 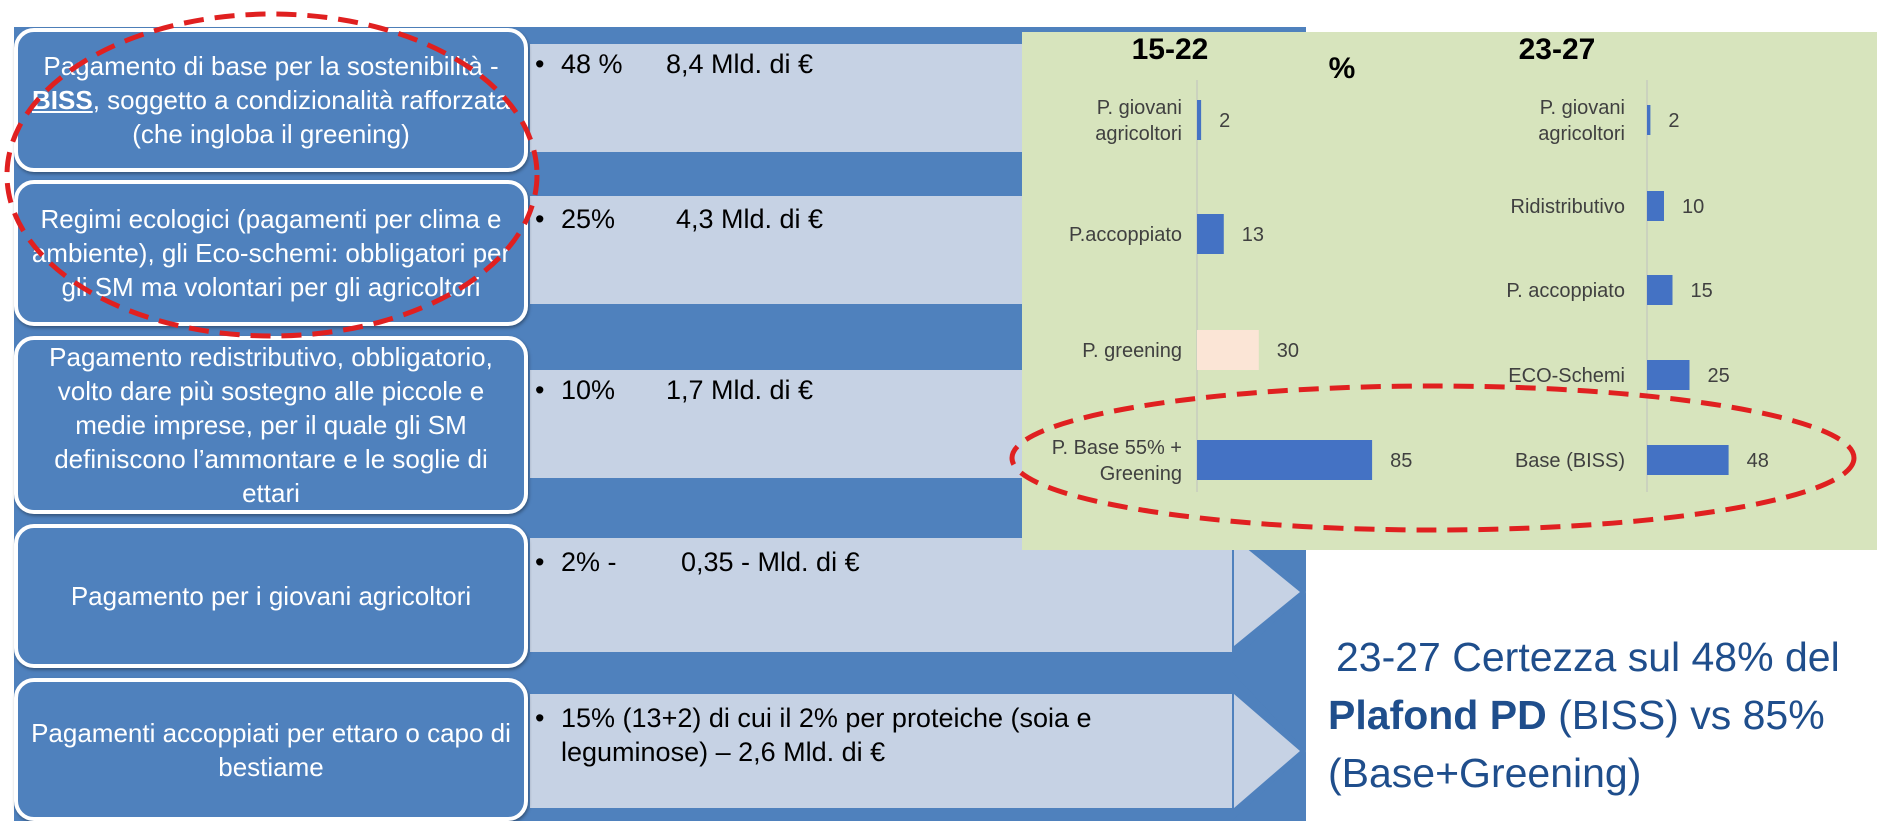 I want to click on amount-young-farmers: 0,35 - Mld. di €, so click(x=770, y=562).